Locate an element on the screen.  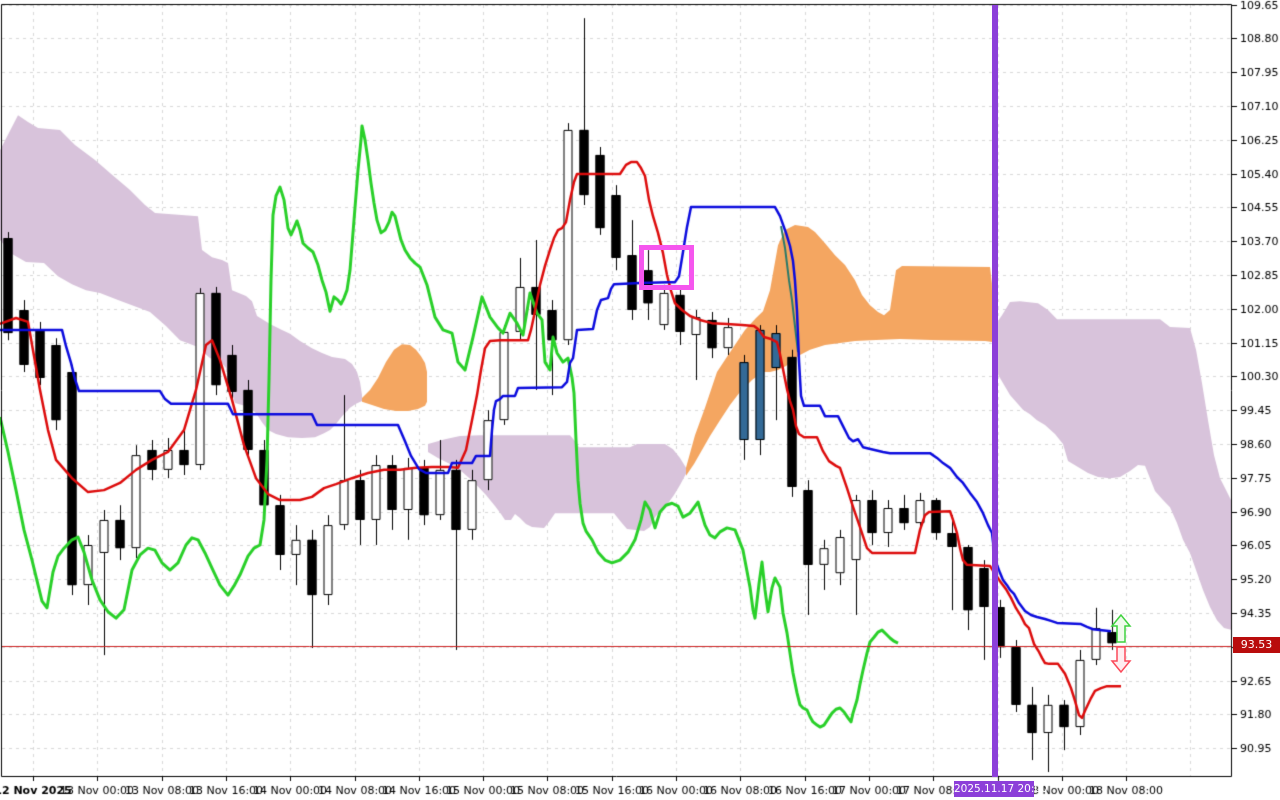
vertical-time-line is located at coordinates (995, 391).